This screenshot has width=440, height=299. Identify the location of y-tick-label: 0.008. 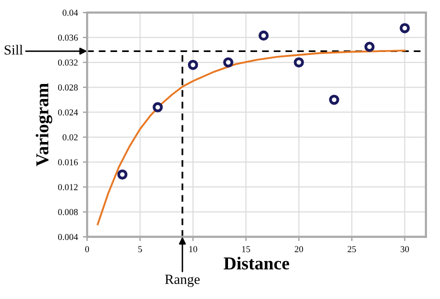
(68, 212).